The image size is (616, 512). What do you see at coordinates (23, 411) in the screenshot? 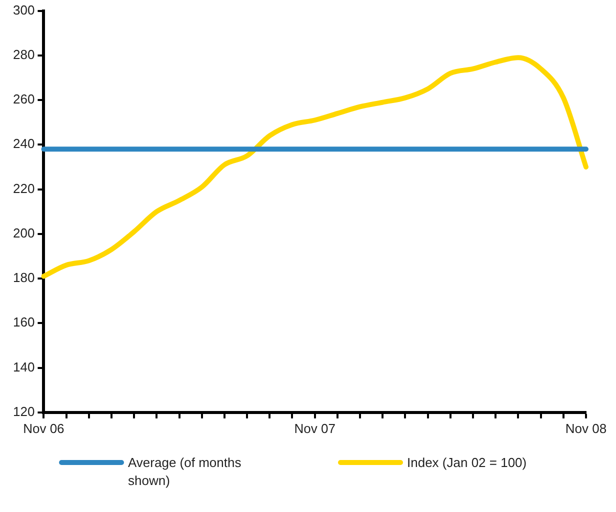
I see `y-tick-label: 120` at bounding box center [23, 411].